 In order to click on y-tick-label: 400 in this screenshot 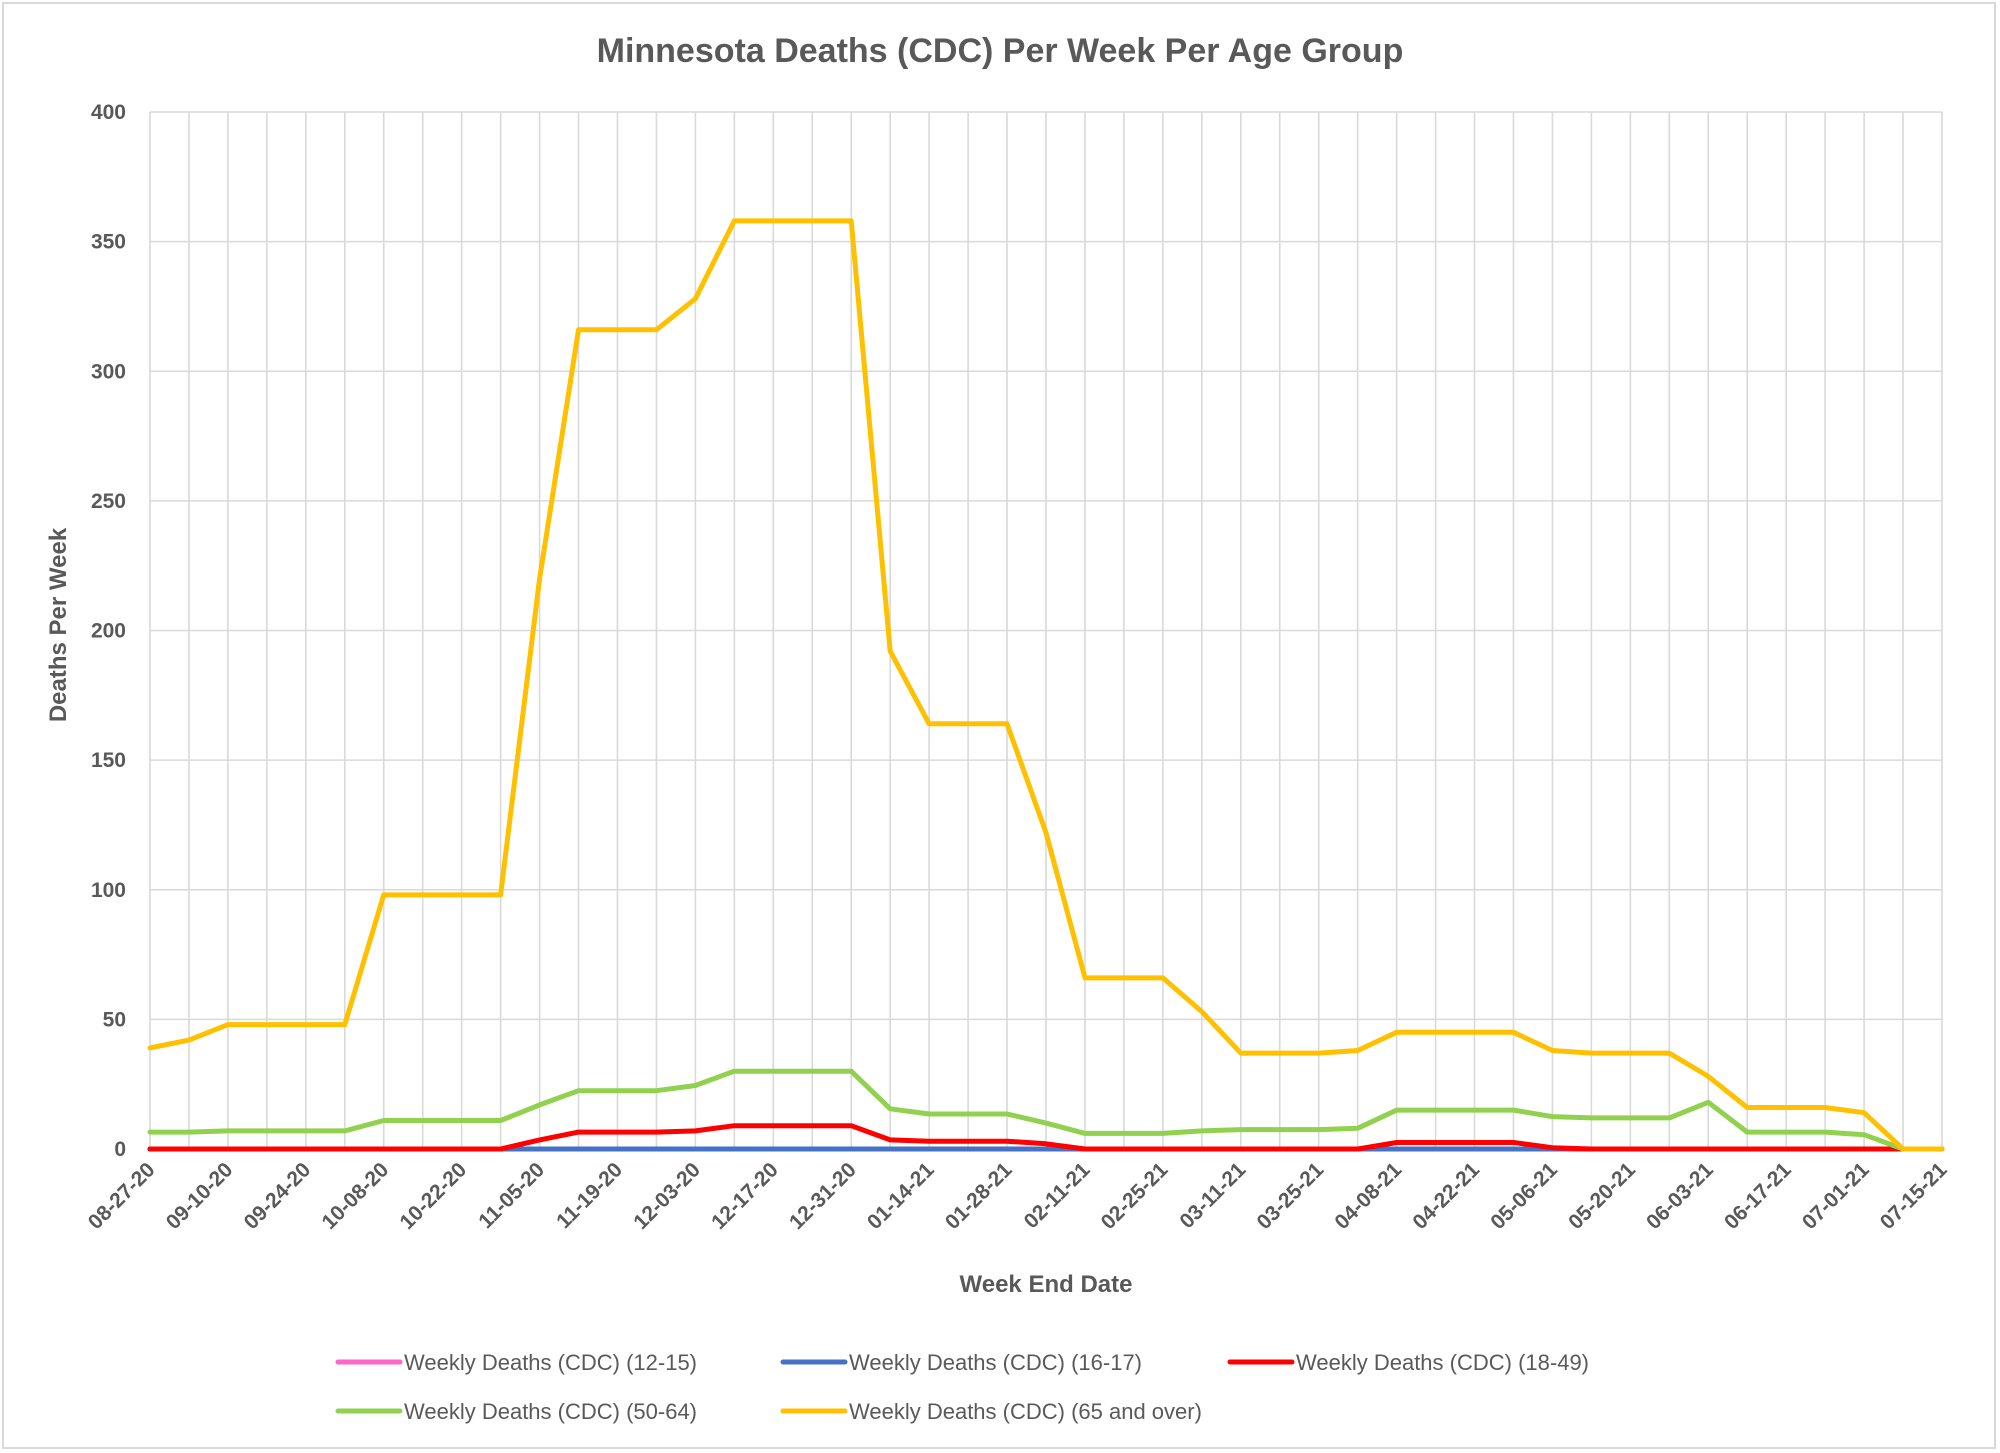, I will do `click(108, 112)`.